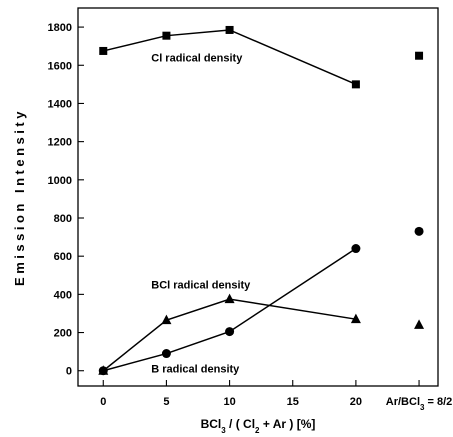 The width and height of the screenshot is (453, 437). What do you see at coordinates (356, 402) in the screenshot?
I see `x-tick-label: 20` at bounding box center [356, 402].